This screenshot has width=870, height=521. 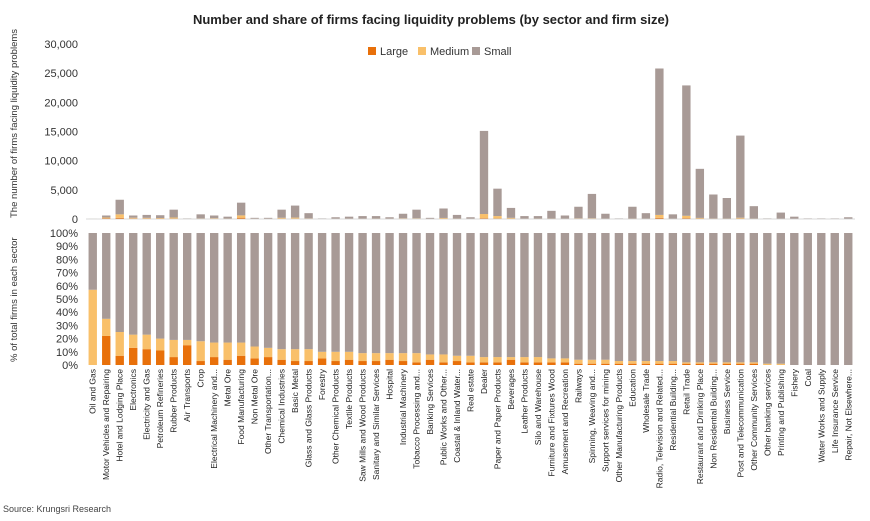 What do you see at coordinates (282, 406) in the screenshot?
I see `category-label: Chemical Industries` at bounding box center [282, 406].